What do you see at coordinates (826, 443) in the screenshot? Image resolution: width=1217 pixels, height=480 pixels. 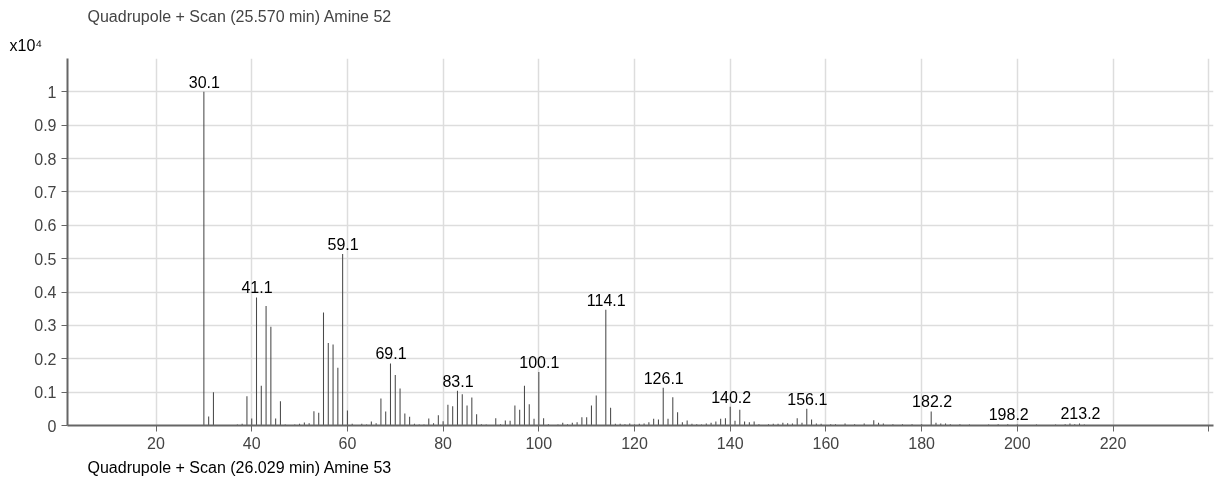 I see `x-tick-label: 160` at bounding box center [826, 443].